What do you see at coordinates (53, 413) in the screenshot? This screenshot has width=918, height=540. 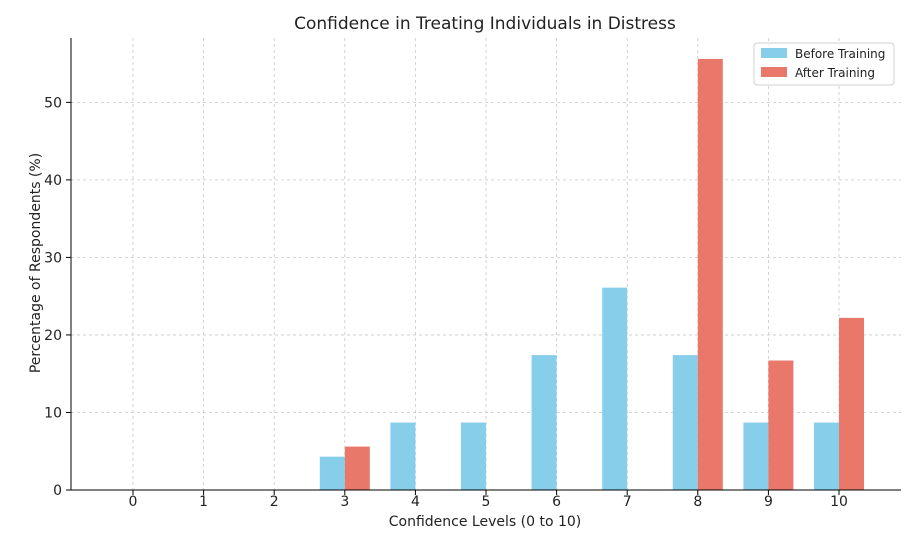 I see `y-tick-label: 10` at bounding box center [53, 413].